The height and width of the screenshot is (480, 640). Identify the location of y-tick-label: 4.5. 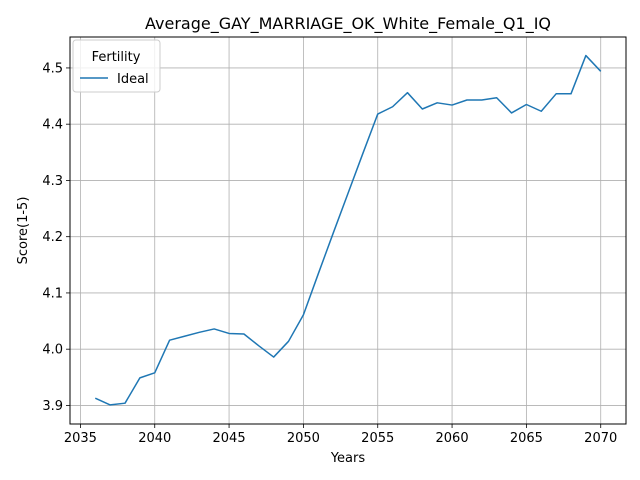
(52, 68).